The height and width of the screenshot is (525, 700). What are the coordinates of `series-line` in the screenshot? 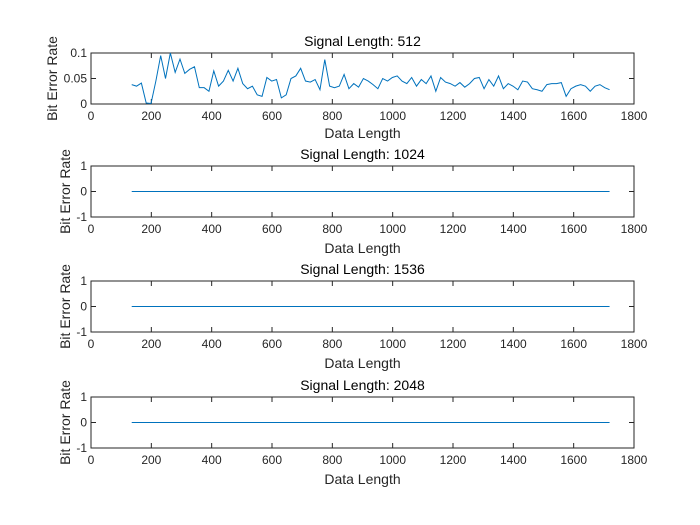 It's located at (370, 78).